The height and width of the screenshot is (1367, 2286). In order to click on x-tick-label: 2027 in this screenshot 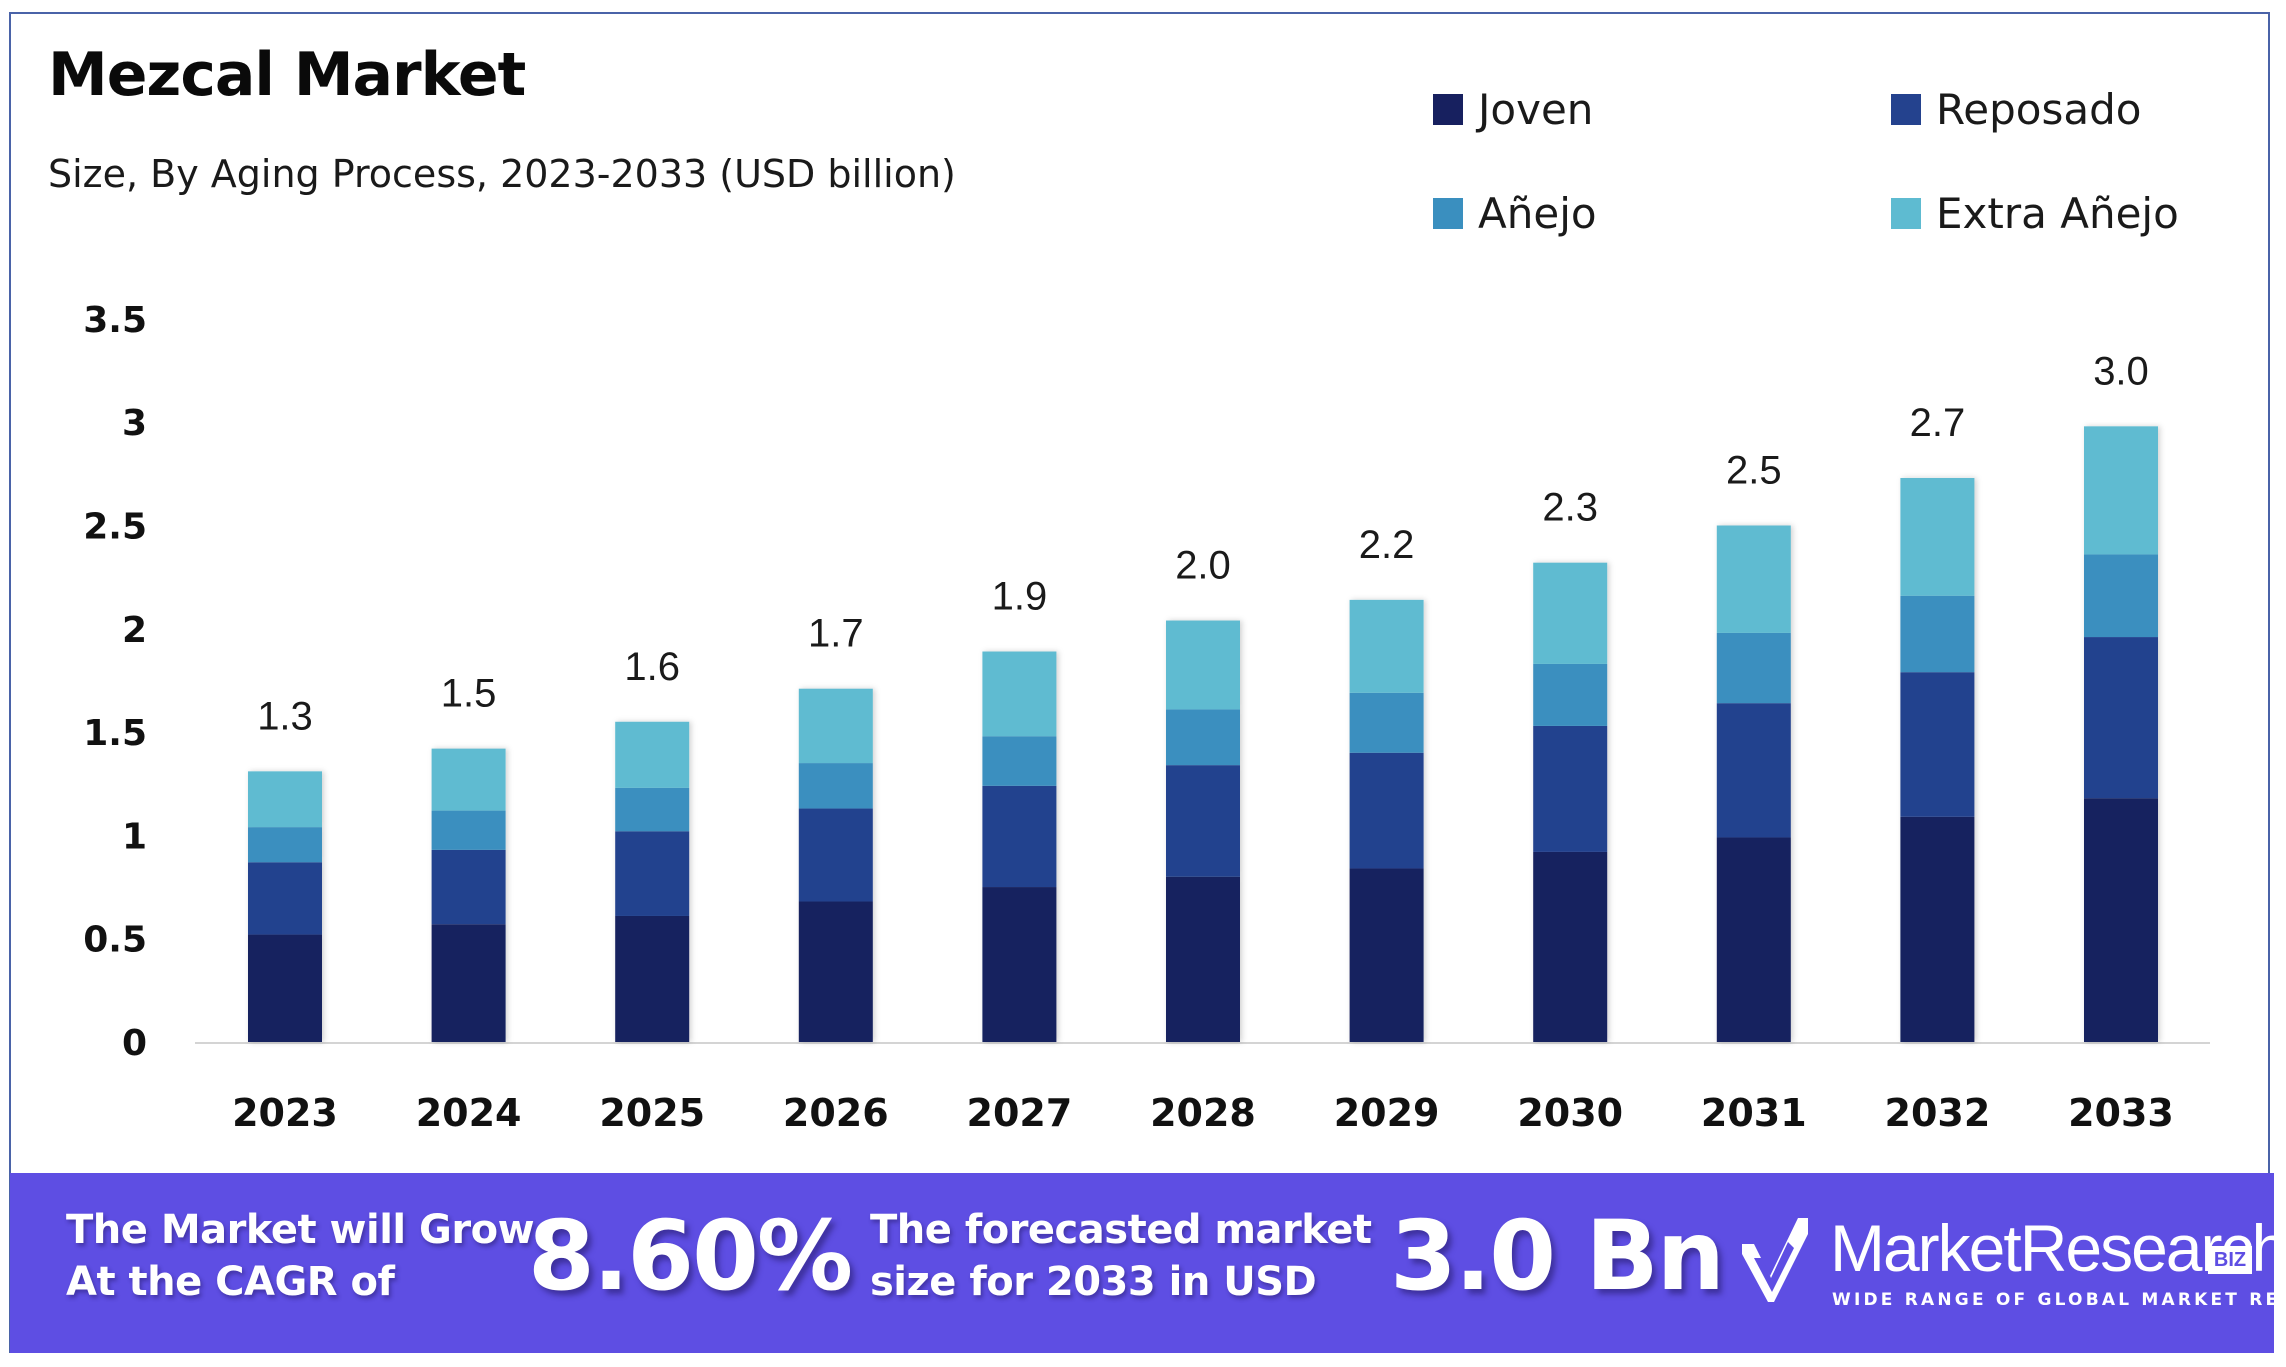, I will do `click(1020, 1113)`.